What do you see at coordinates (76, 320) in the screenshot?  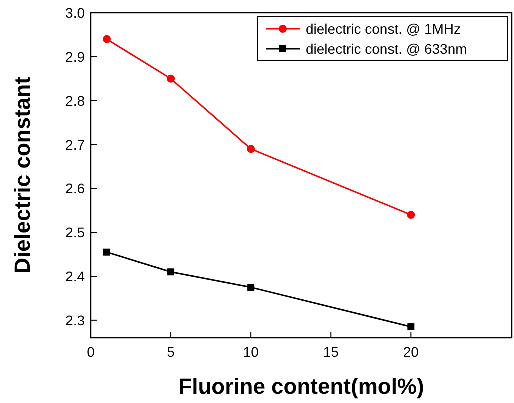 I see `y-tick-label: 2.3` at bounding box center [76, 320].